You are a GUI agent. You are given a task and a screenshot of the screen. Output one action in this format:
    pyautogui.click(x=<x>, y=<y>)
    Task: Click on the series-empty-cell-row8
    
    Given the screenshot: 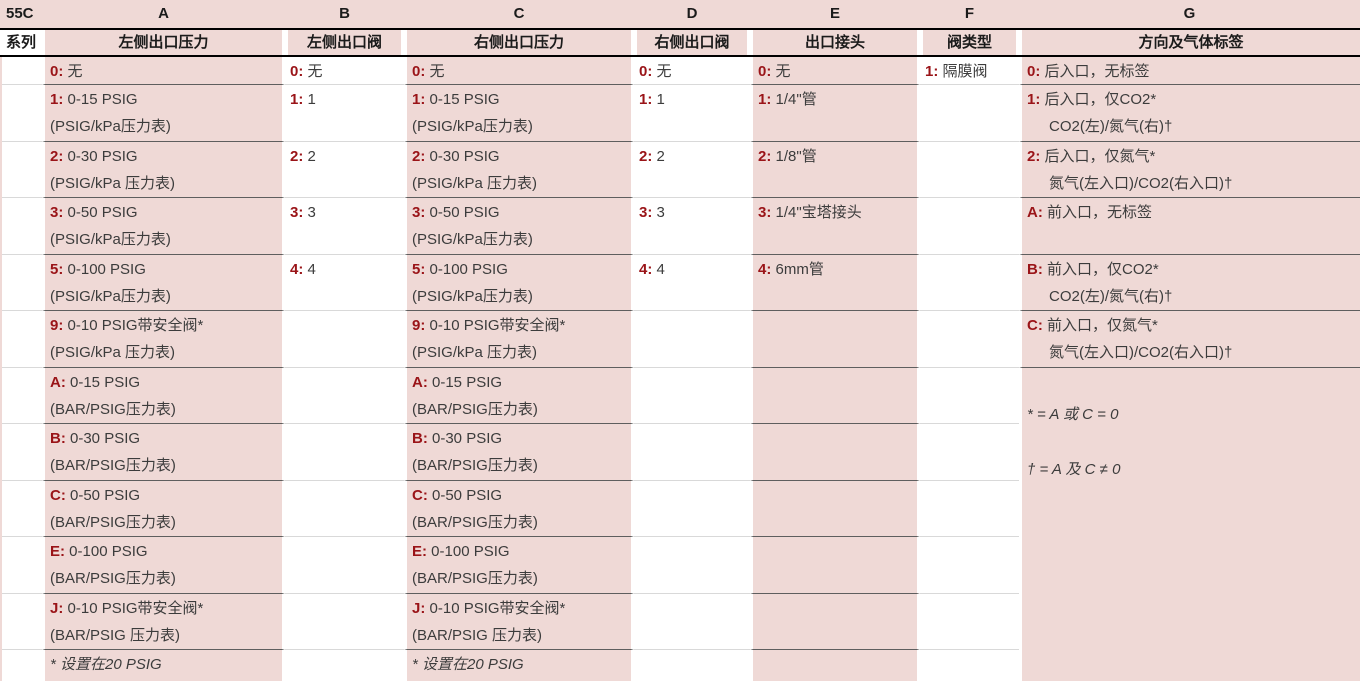 What is the action you would take?
    pyautogui.click(x=21, y=509)
    